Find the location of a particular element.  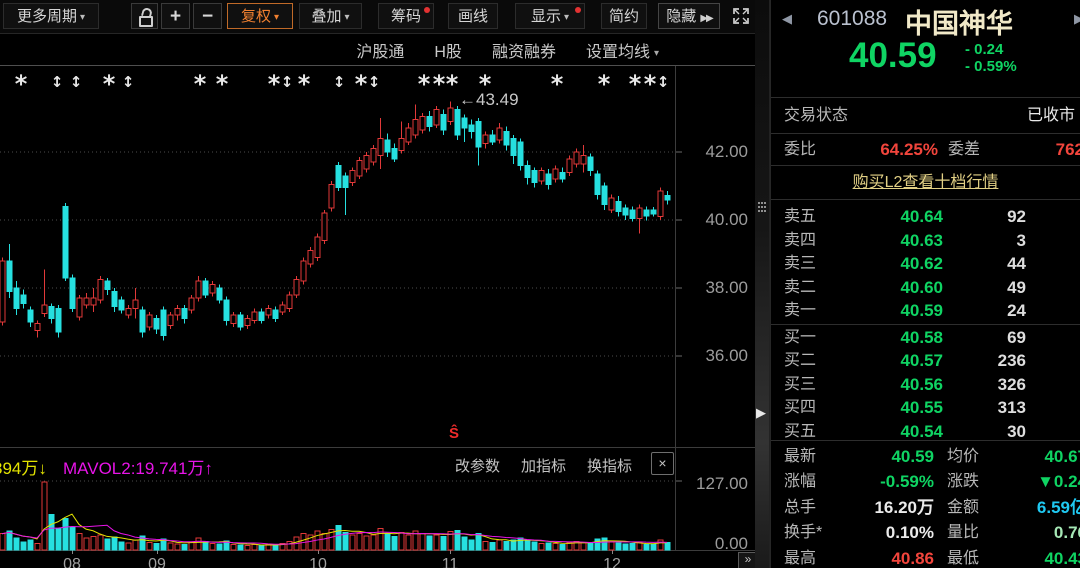

close-indicator-button: × is located at coordinates (662, 463).